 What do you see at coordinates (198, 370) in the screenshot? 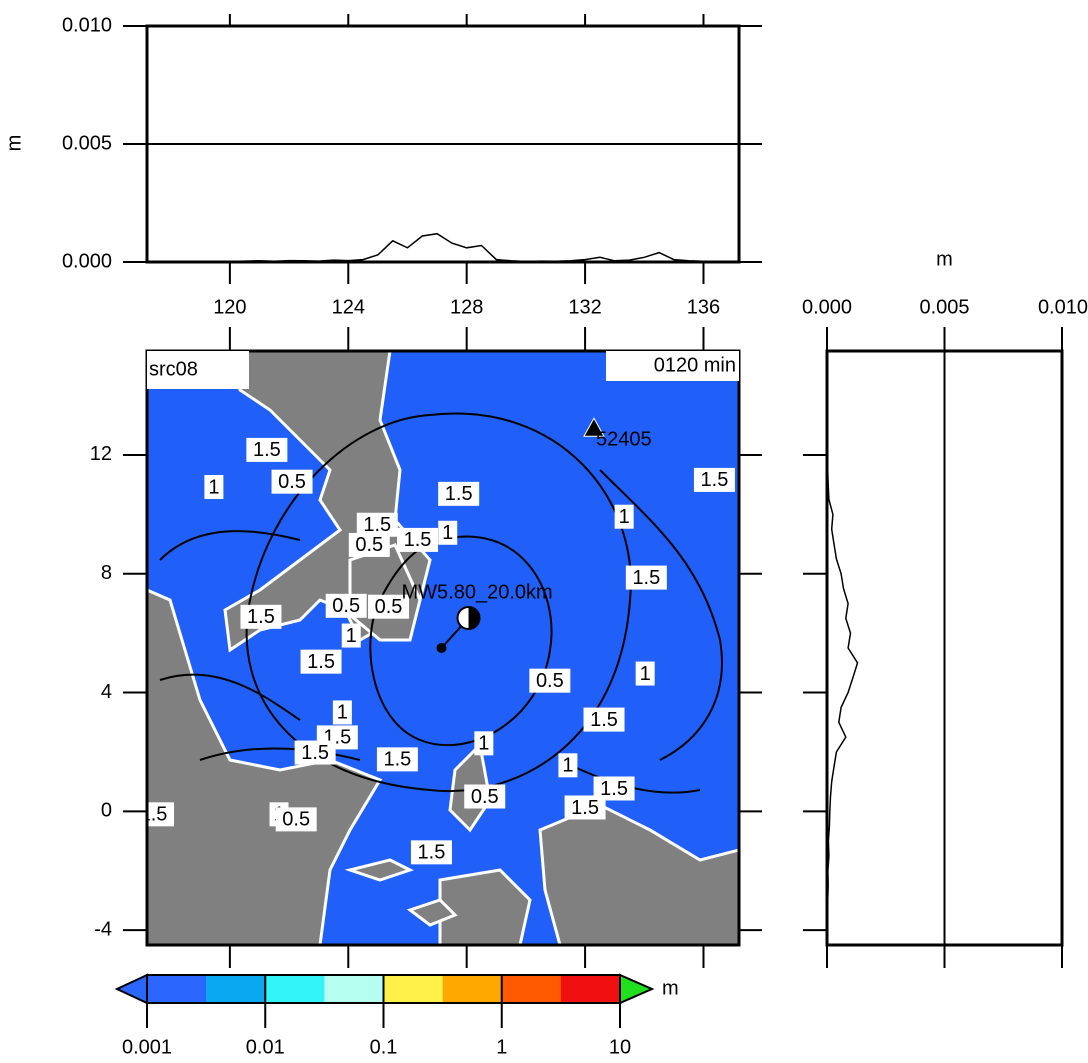
I see `title-box` at bounding box center [198, 370].